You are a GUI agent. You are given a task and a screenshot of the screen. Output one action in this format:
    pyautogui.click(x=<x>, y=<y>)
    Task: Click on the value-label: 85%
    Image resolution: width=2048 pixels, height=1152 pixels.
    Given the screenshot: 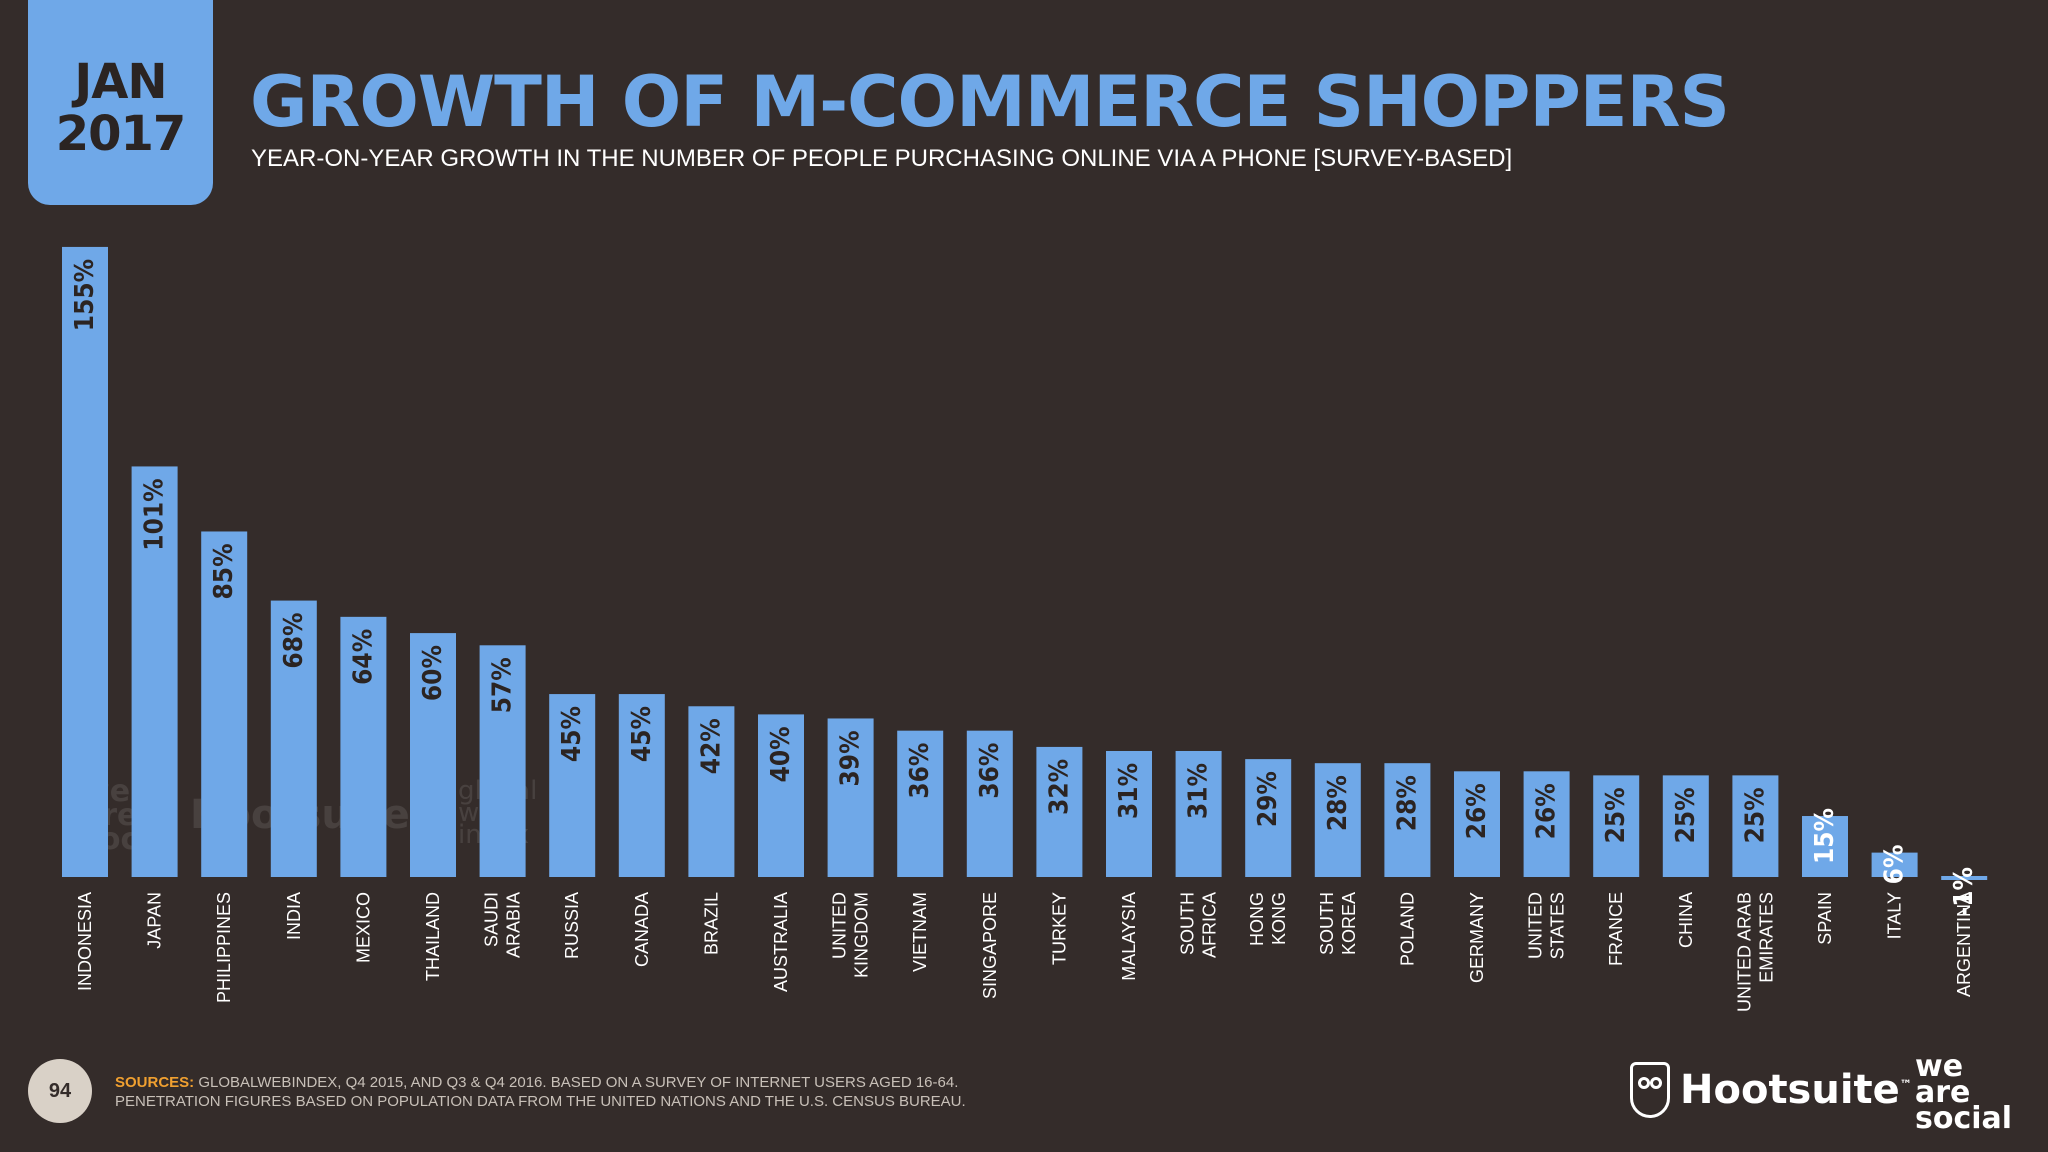 What is the action you would take?
    pyautogui.click(x=224, y=571)
    